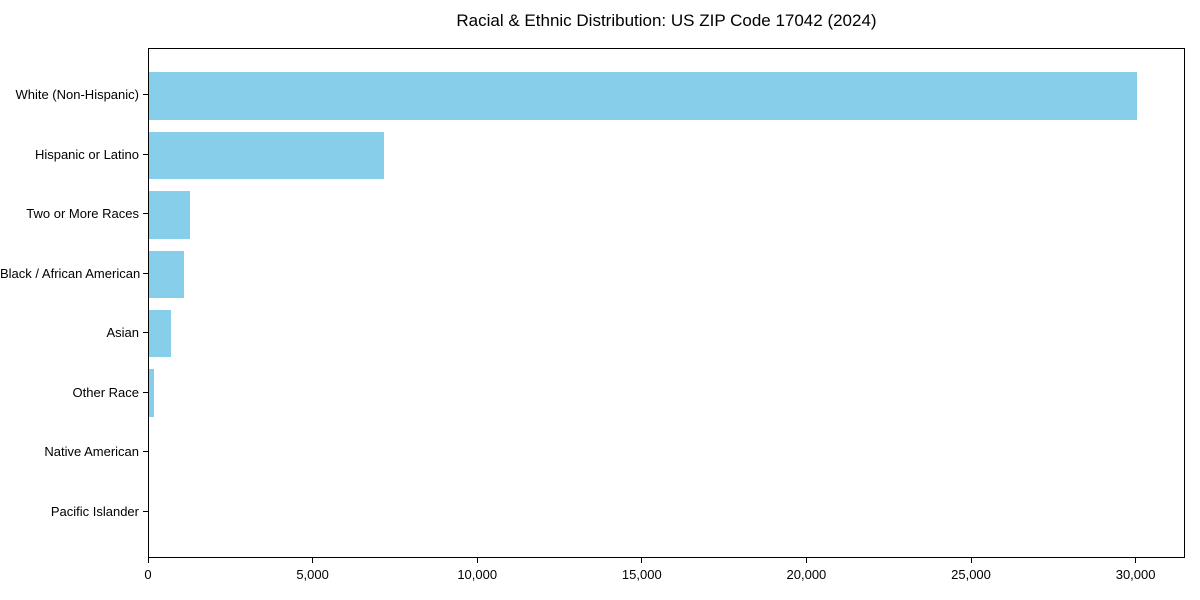 The image size is (1200, 600). I want to click on y-tick-label: White (Non-Hispanic), so click(77, 95).